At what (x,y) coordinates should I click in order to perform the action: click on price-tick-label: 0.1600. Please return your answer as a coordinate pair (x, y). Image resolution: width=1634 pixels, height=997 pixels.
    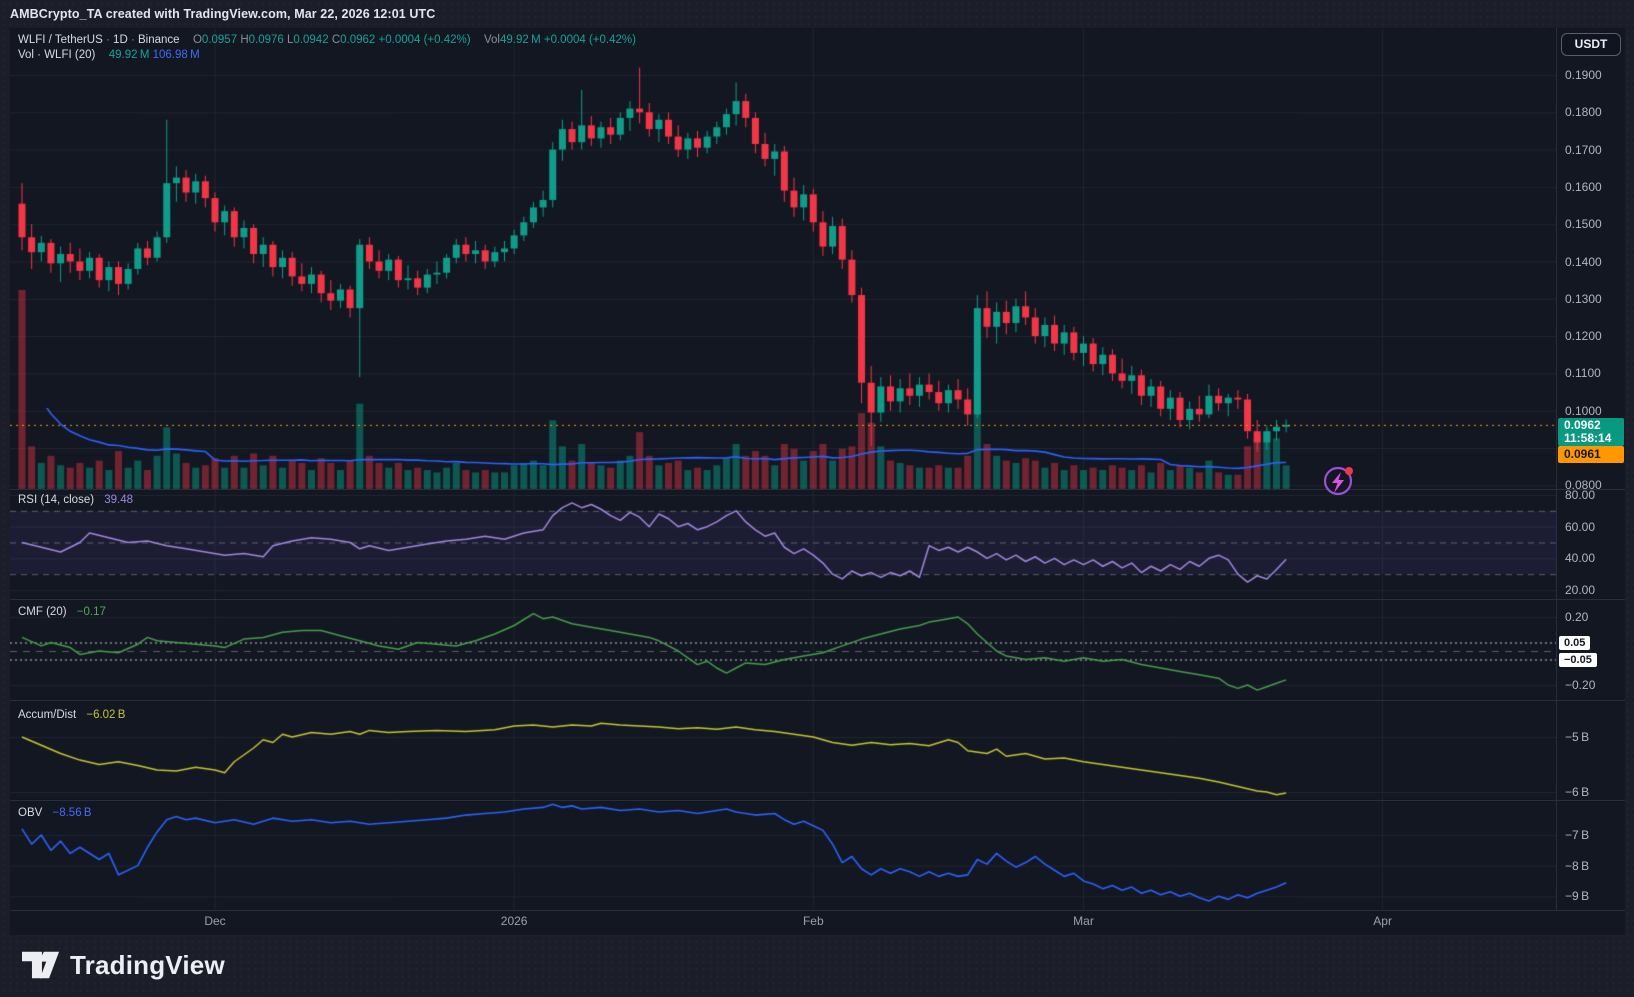
    Looking at the image, I should click on (1583, 186).